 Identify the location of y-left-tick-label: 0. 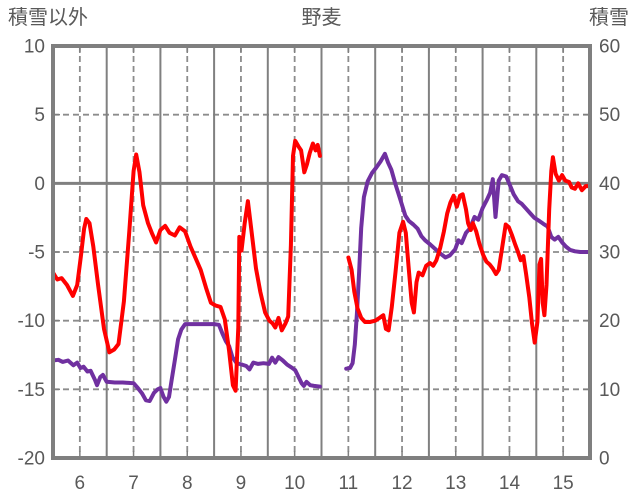
(39, 184).